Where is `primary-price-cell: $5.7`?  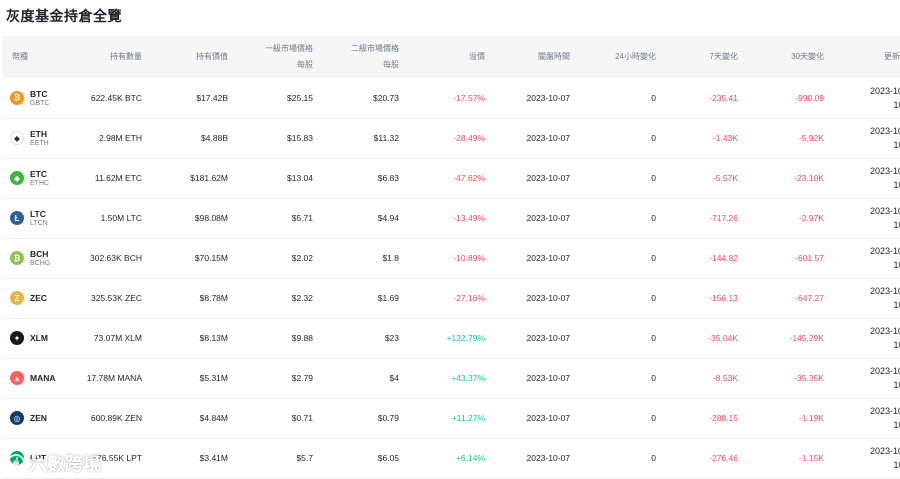
primary-price-cell: $5.7 is located at coordinates (304, 458).